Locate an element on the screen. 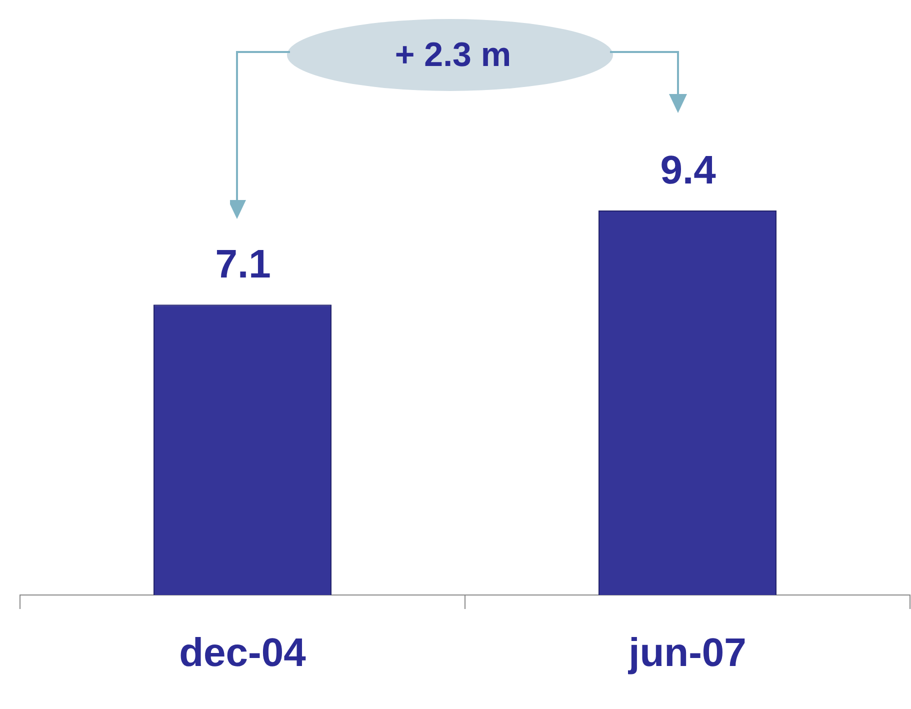 The image size is (911, 709). x-tick-label: jun-07 is located at coordinates (687, 653).